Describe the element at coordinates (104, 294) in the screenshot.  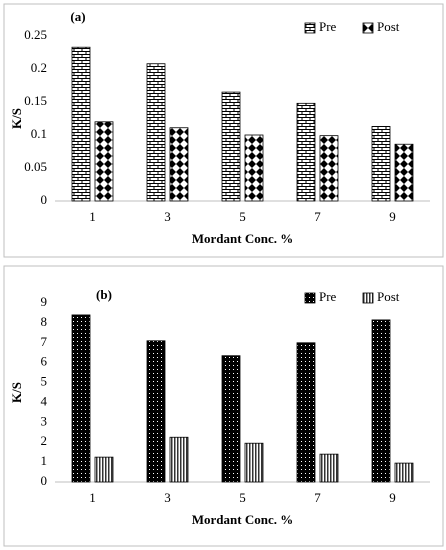
I see `chart-title: (b)` at that location.